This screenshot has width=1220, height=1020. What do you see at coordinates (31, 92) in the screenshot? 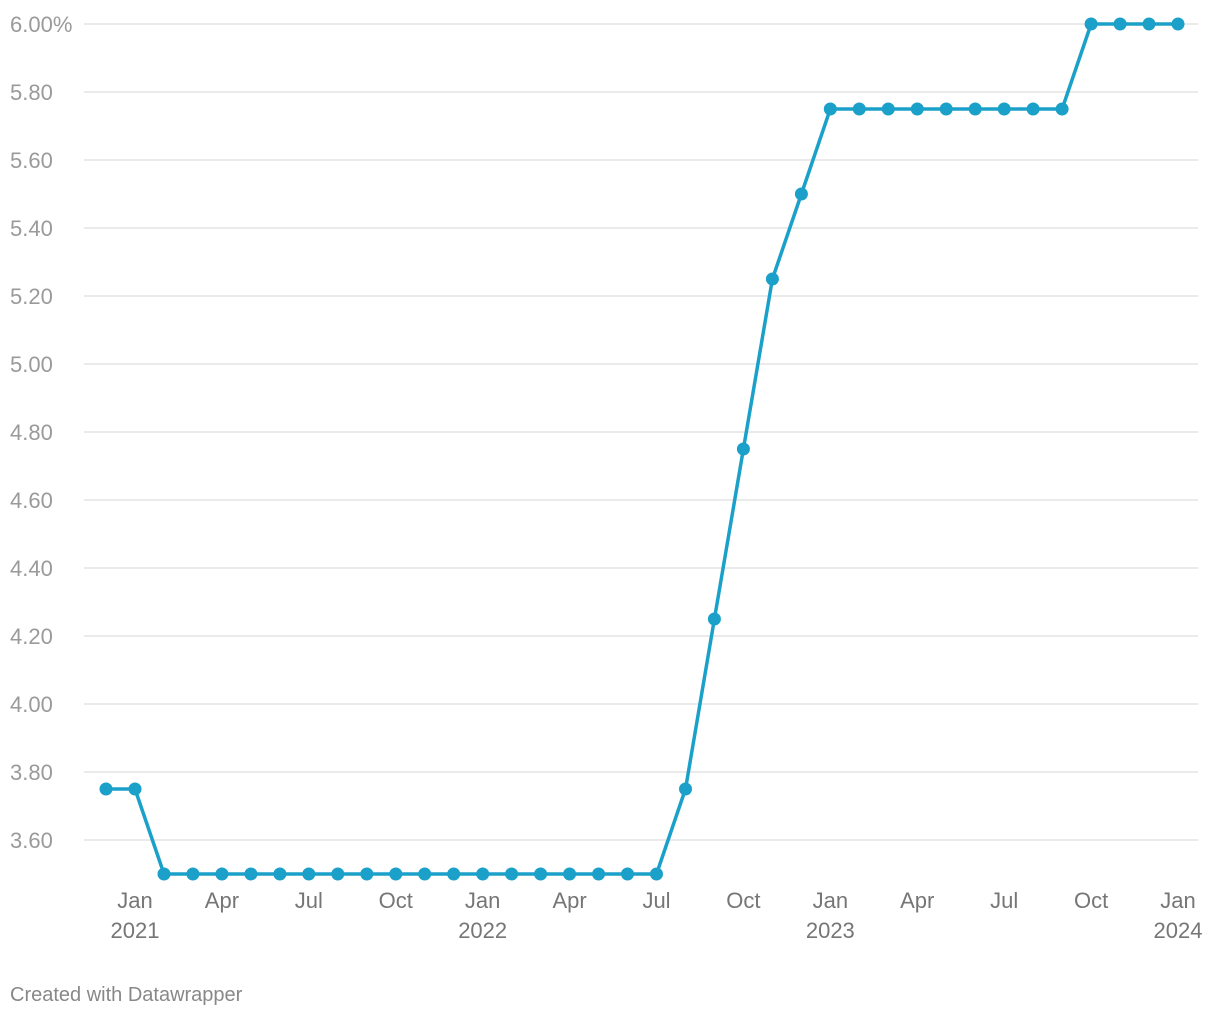
I see `y-tick-label: 5.80` at bounding box center [31, 92].